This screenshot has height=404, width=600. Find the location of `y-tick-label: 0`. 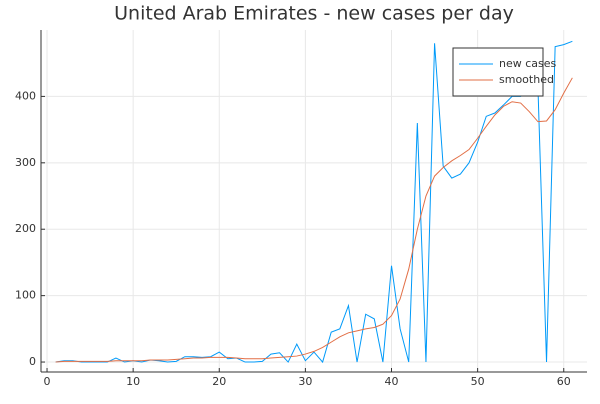

y-tick-label: 0 is located at coordinates (32, 361).